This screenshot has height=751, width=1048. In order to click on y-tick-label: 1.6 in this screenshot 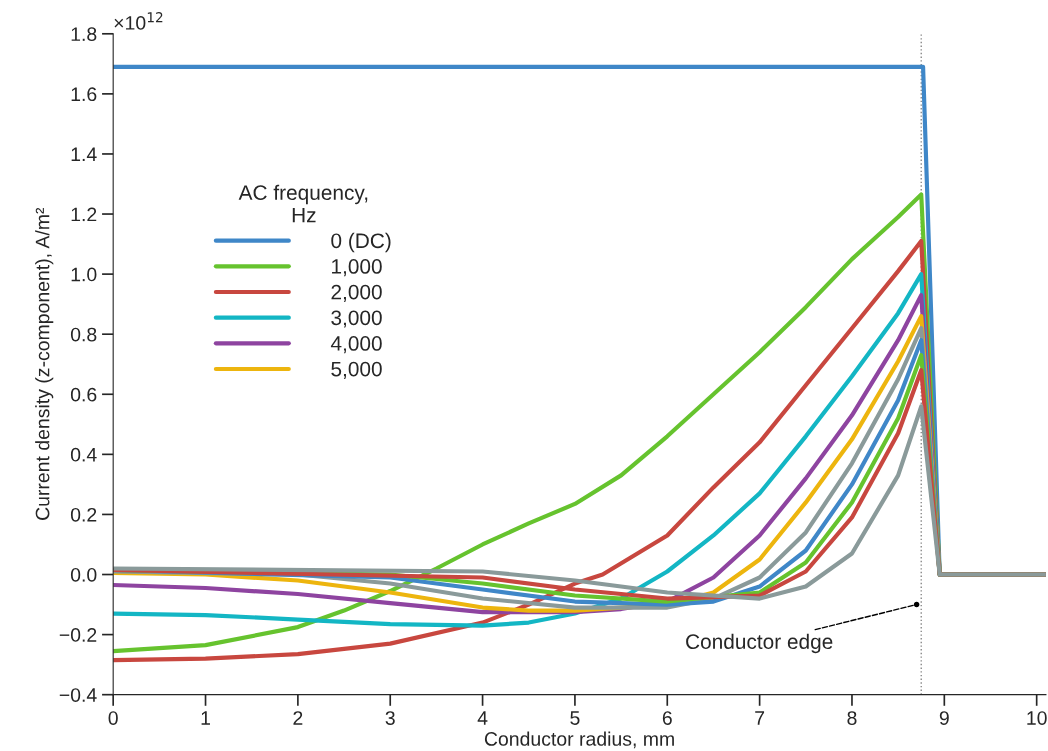, I will do `click(84, 94)`.